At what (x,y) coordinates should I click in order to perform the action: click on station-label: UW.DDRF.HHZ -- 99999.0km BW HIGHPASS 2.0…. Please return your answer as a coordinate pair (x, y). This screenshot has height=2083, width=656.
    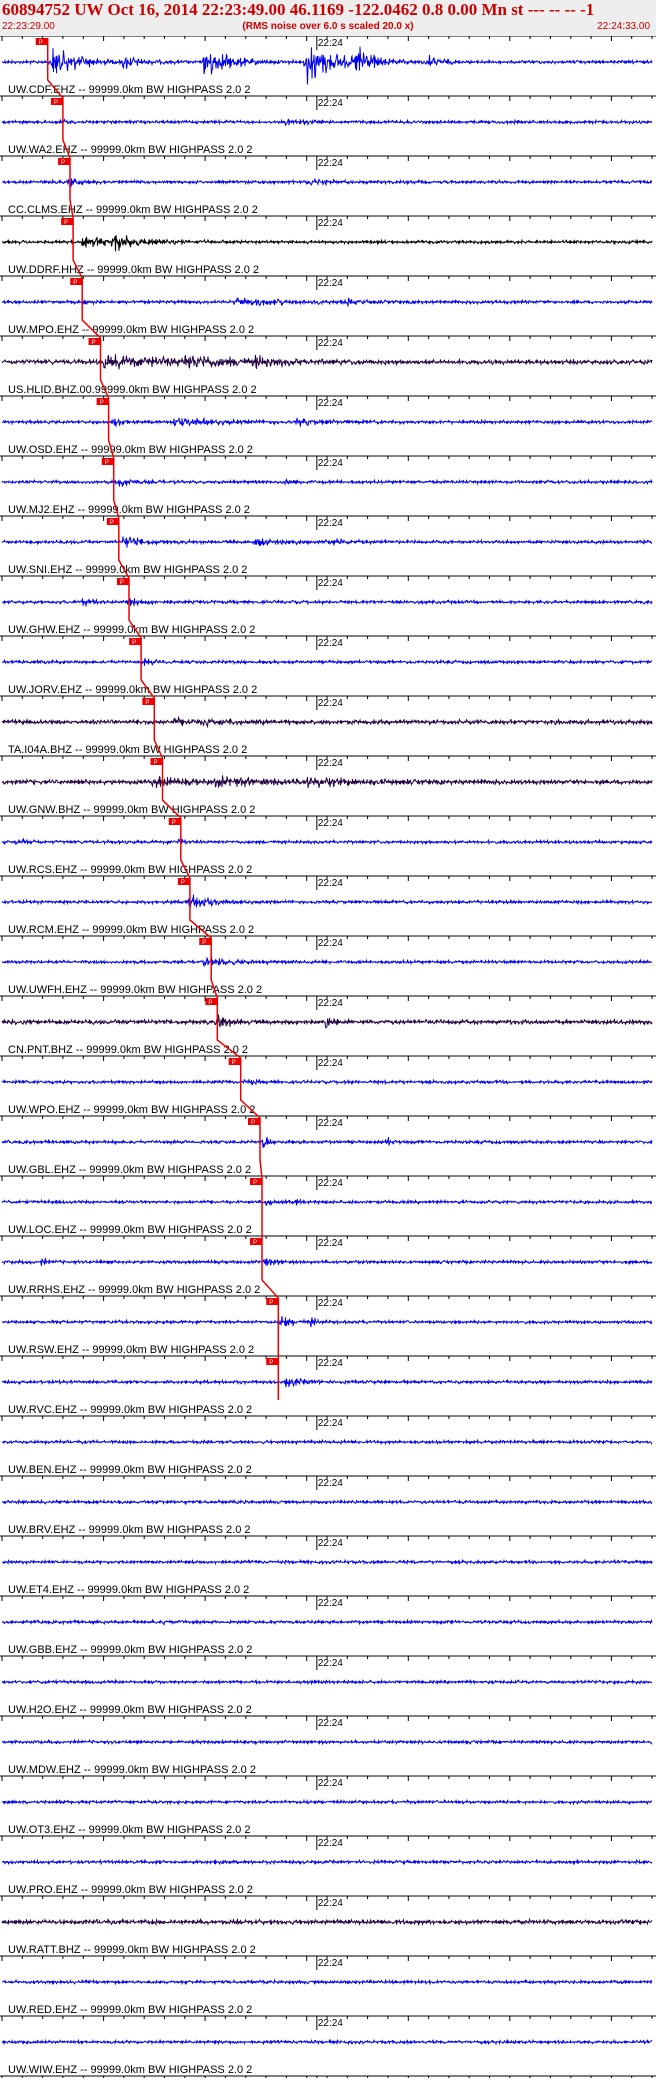
    Looking at the image, I should click on (133, 270).